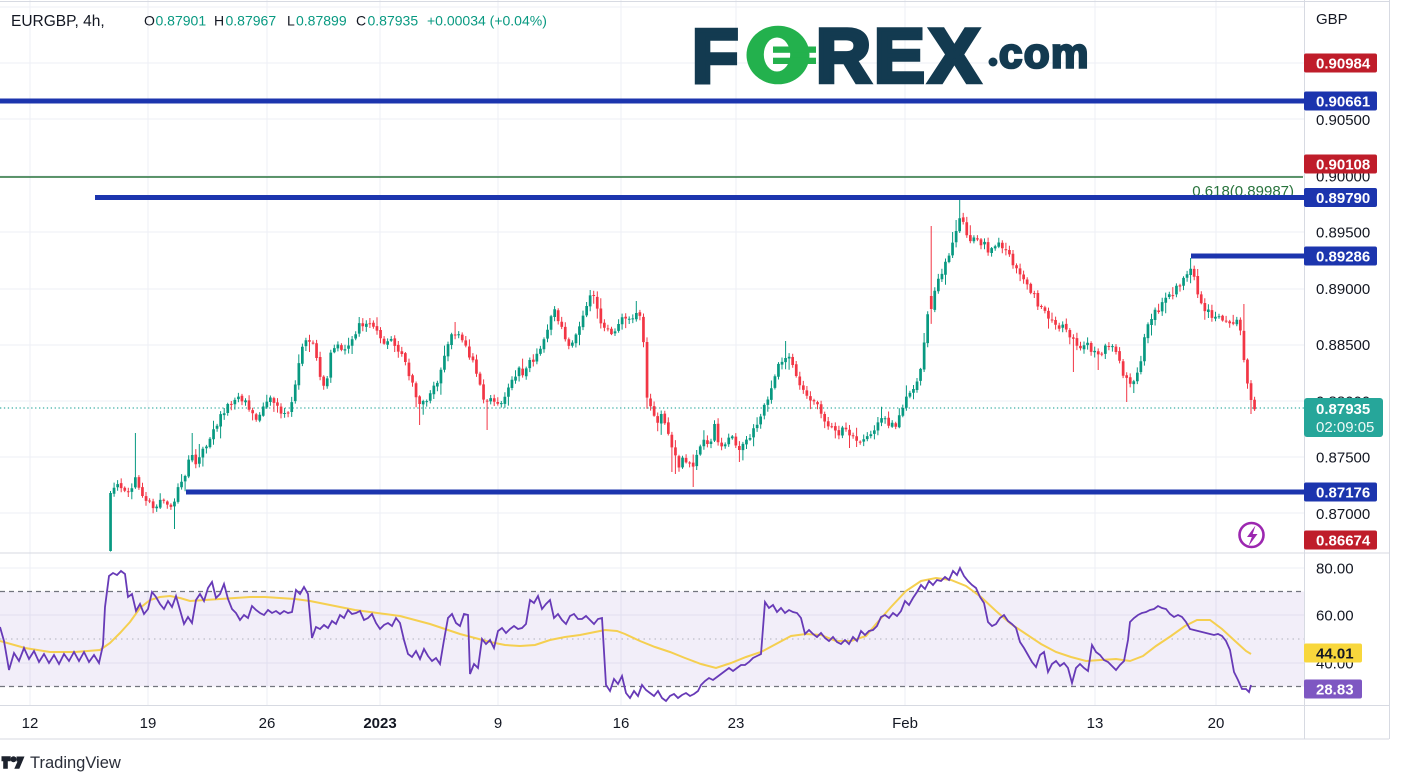 The width and height of the screenshot is (1402, 784). What do you see at coordinates (148, 723) in the screenshot?
I see `svg-text: 19` at bounding box center [148, 723].